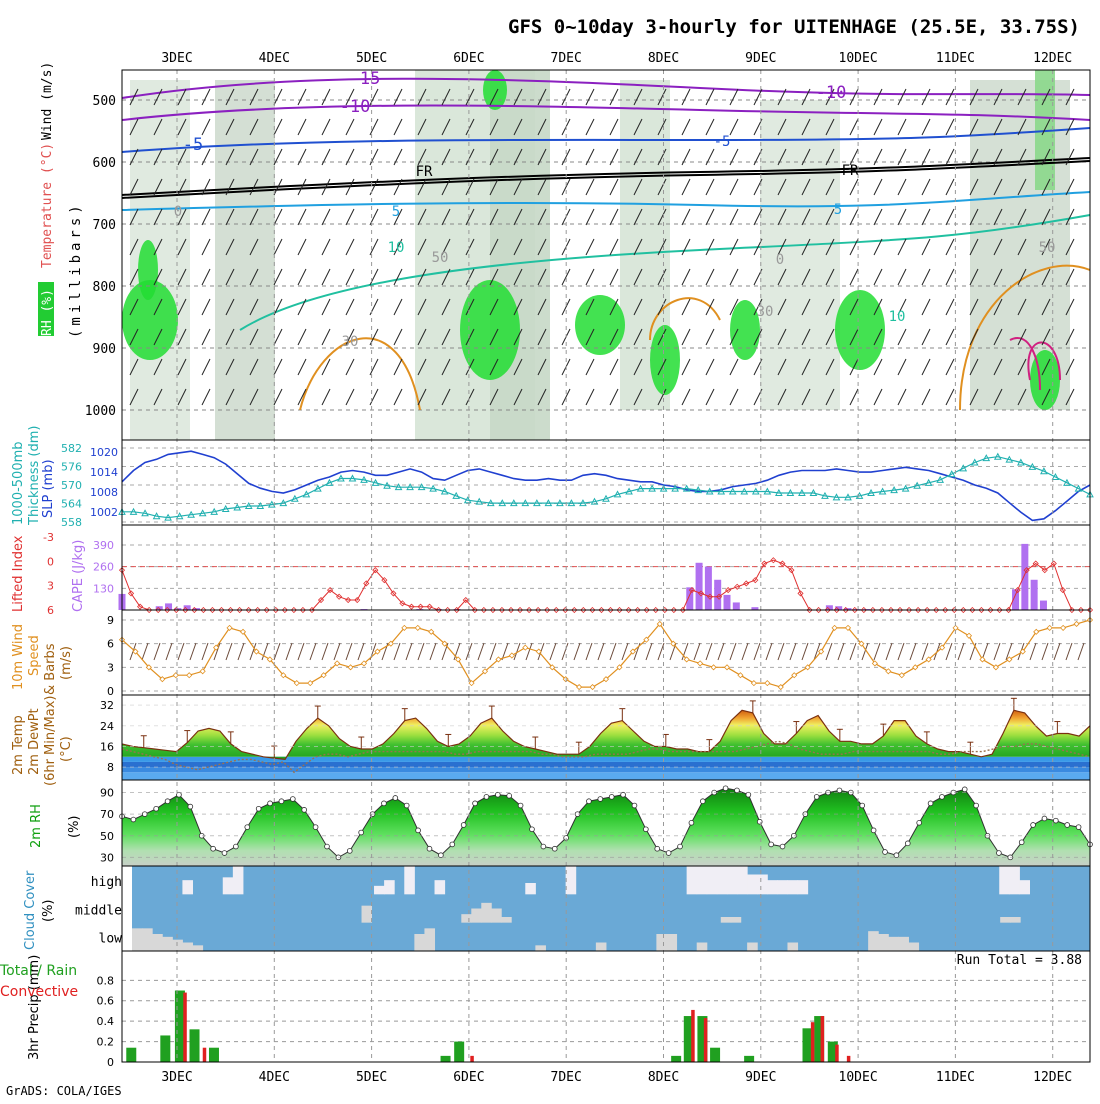  Describe the element at coordinates (74, 827) in the screenshot. I see `rh2m-unit-label: (%)` at that location.